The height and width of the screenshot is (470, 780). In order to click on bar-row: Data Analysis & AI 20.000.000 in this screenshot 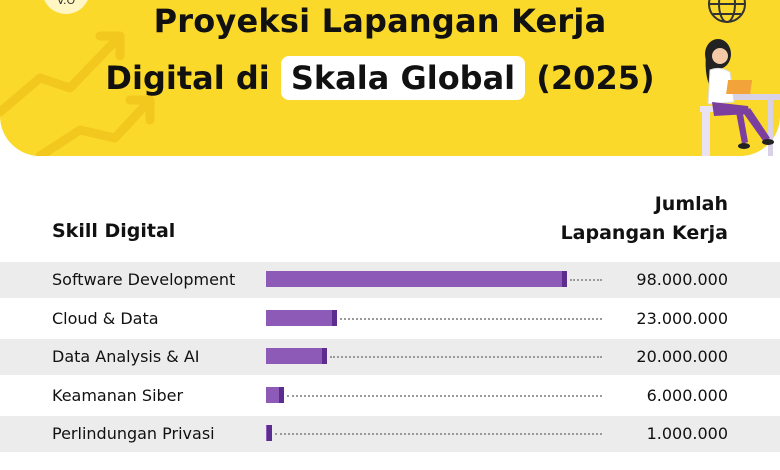, I will do `click(390, 357)`.